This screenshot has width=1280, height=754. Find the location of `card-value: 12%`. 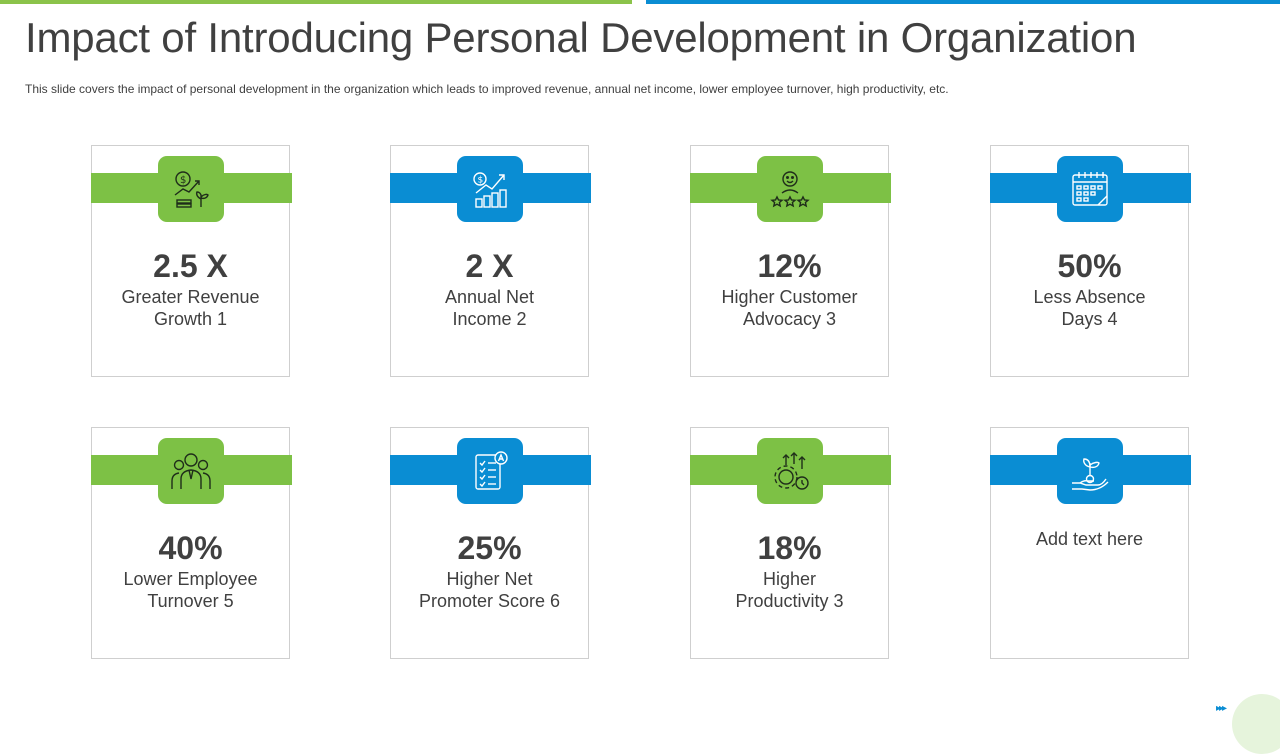

card-value: 12% is located at coordinates (789, 266).